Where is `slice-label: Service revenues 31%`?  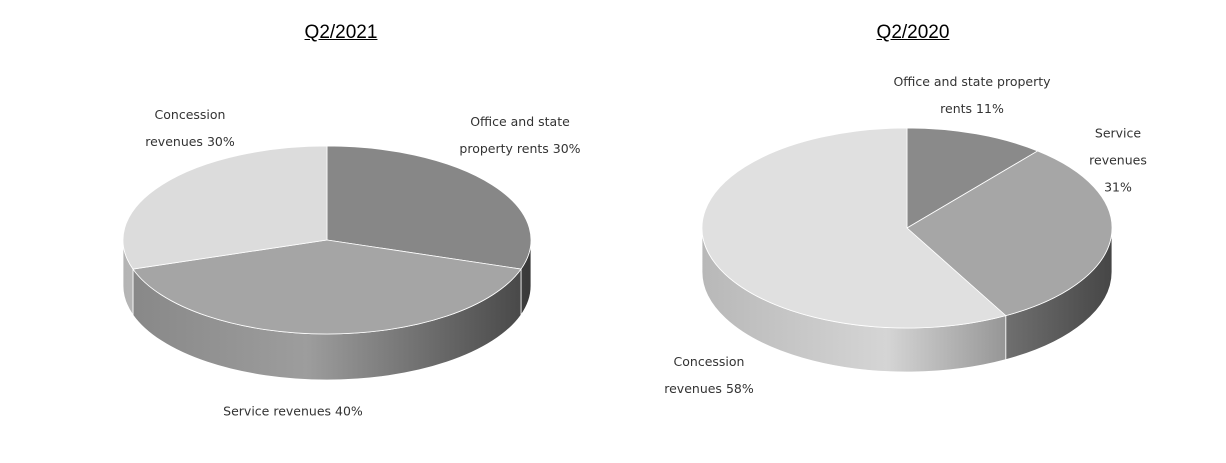 slice-label: Service revenues 31% is located at coordinates (1118, 160).